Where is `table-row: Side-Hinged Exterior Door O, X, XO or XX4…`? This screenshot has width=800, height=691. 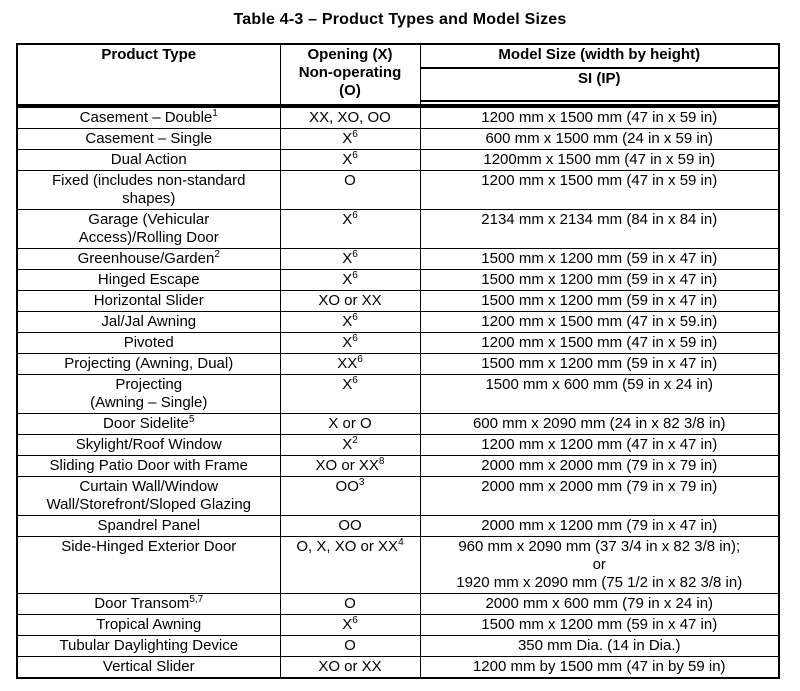 table-row: Side-Hinged Exterior Door O, X, XO or XX4… is located at coordinates (398, 565).